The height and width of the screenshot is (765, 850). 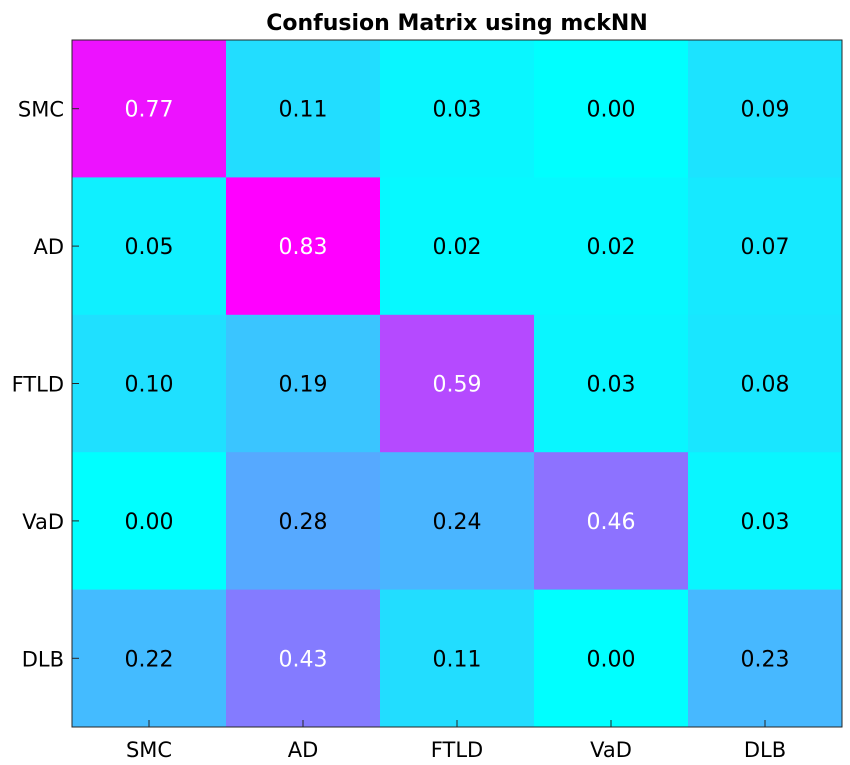 I want to click on cell-value-label: 0.08, so click(x=765, y=385).